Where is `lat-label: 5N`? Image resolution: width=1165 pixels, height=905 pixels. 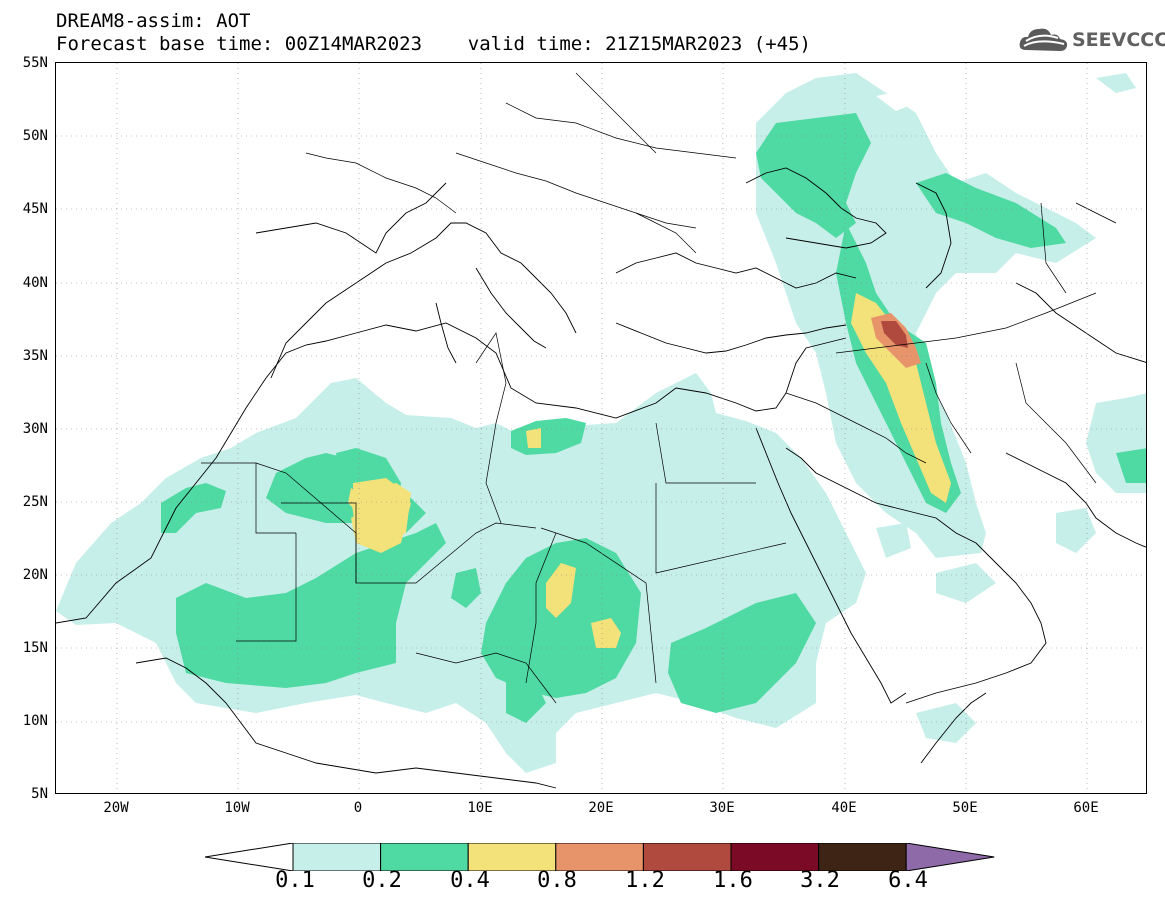
lat-label: 5N is located at coordinates (39, 794).